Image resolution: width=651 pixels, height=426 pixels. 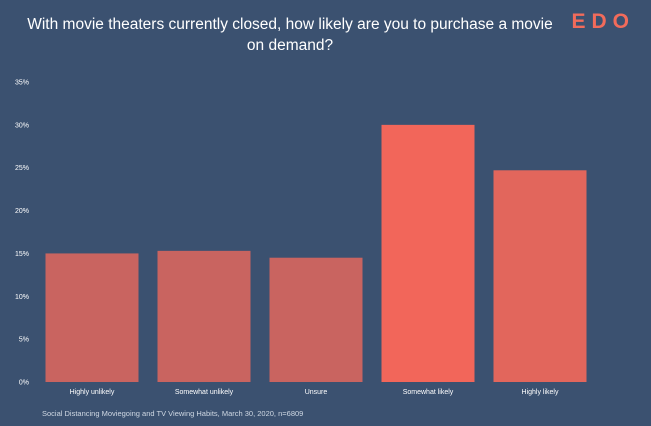 I want to click on y-tick-label: 10%, so click(x=22, y=297).